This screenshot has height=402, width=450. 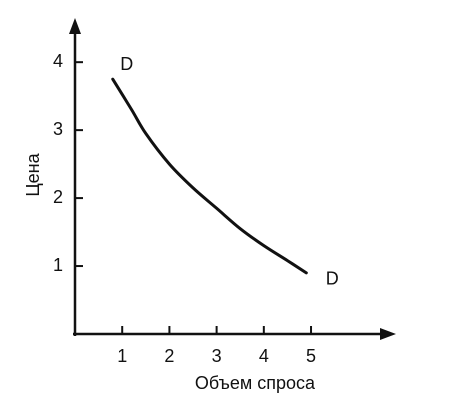 I want to click on x-axis-arrow, so click(x=388, y=334).